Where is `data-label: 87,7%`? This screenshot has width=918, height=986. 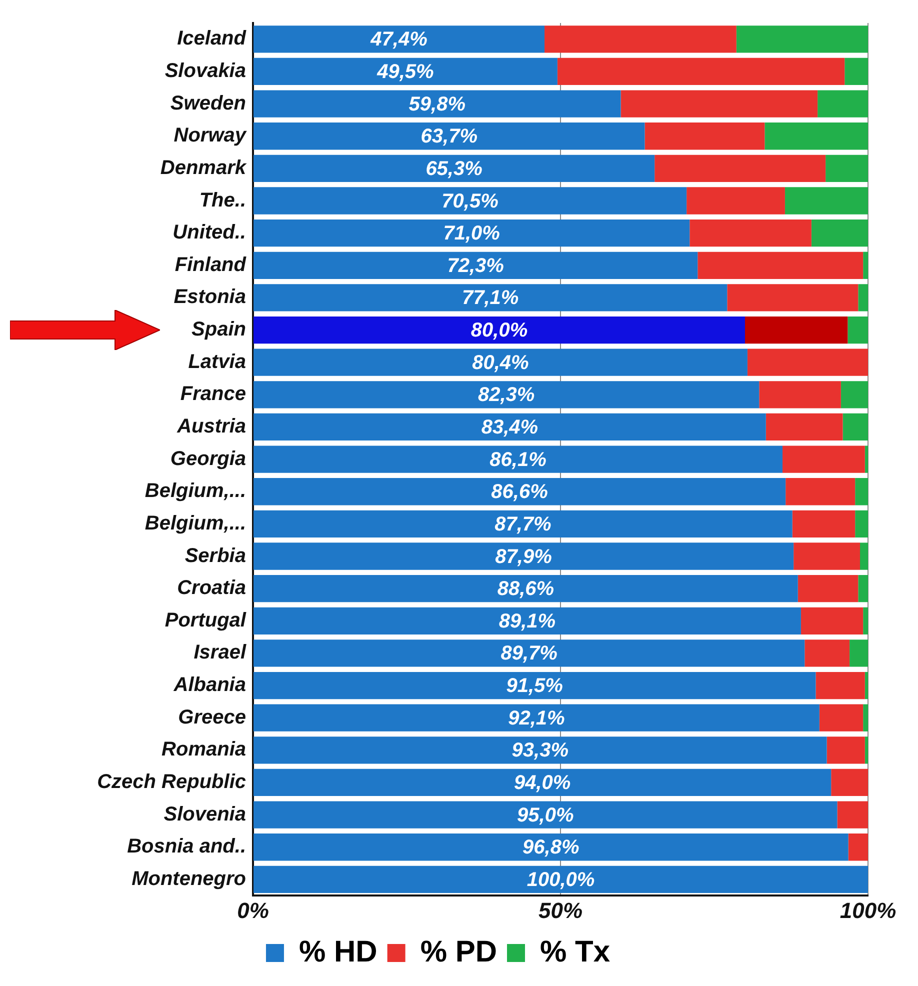 data-label: 87,7% is located at coordinates (523, 524).